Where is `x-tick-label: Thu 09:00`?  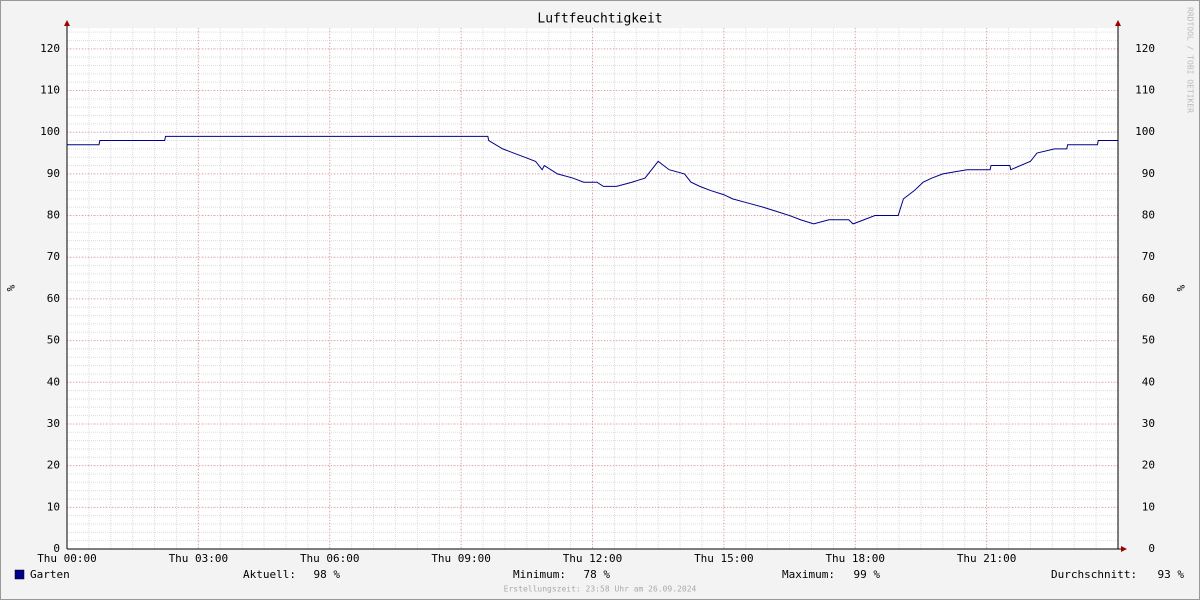 x-tick-label: Thu 09:00 is located at coordinates (461, 558).